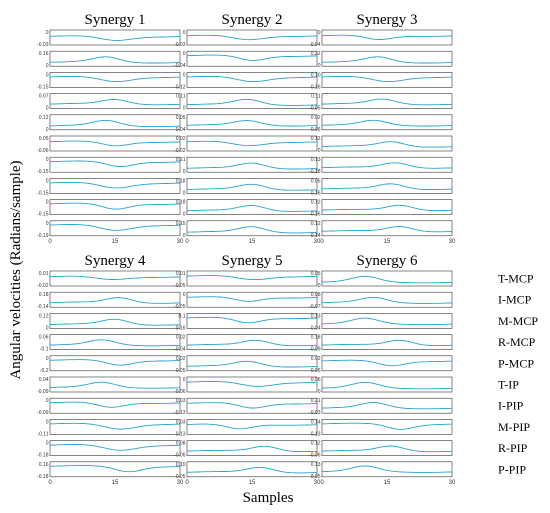 Image resolution: width=550 pixels, height=513 pixels. What do you see at coordinates (44, 54) in the screenshot?
I see `y-tick-label: 0.16` at bounding box center [44, 54].